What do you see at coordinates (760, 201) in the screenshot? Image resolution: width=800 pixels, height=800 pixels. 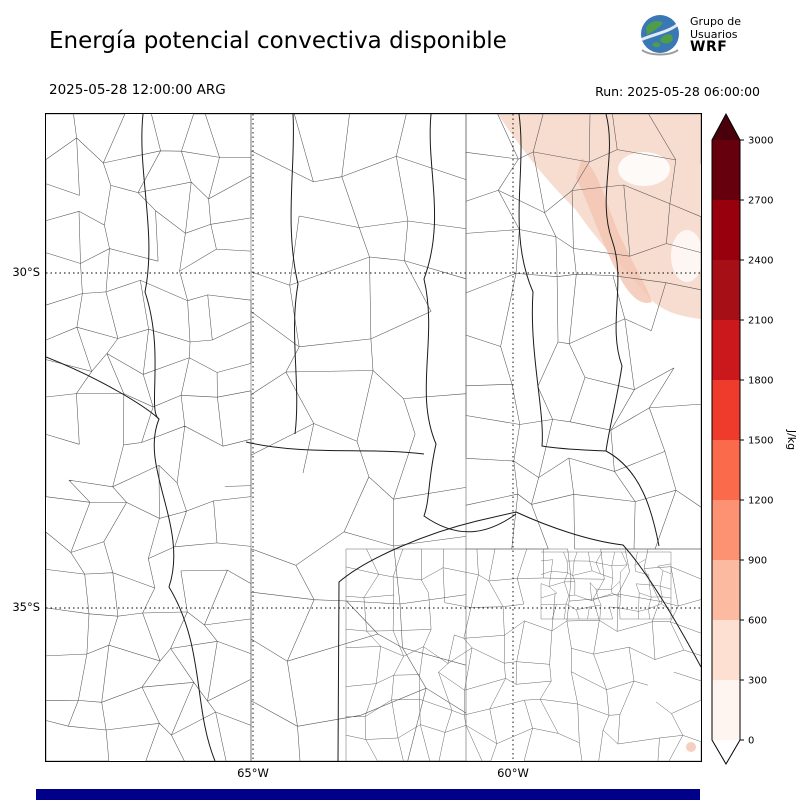 I see `colorbar-tick-label: 2700` at bounding box center [760, 201].